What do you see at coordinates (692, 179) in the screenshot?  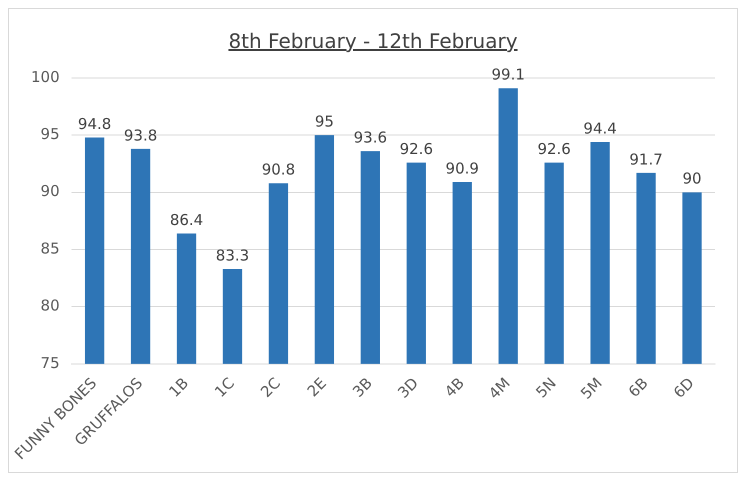 I see `data-label: 90` at bounding box center [692, 179].